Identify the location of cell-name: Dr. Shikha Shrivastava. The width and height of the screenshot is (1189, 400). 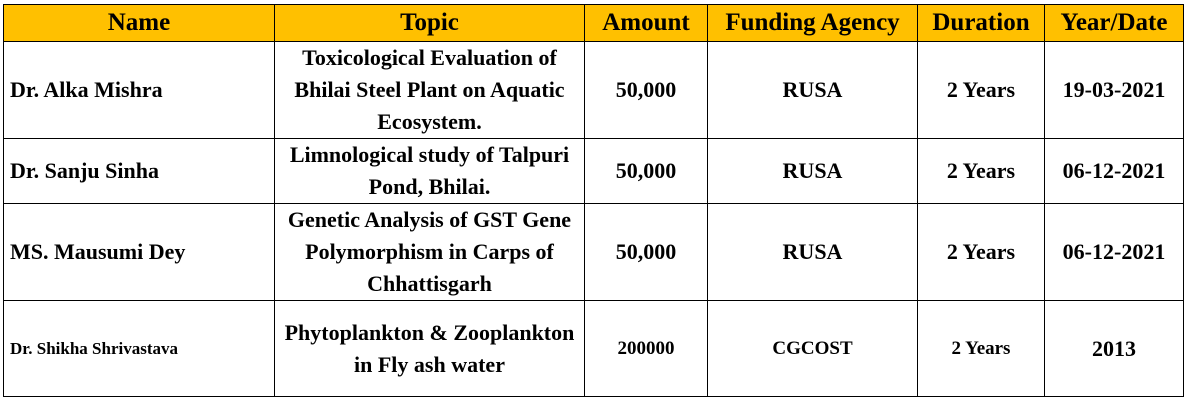
(139, 348).